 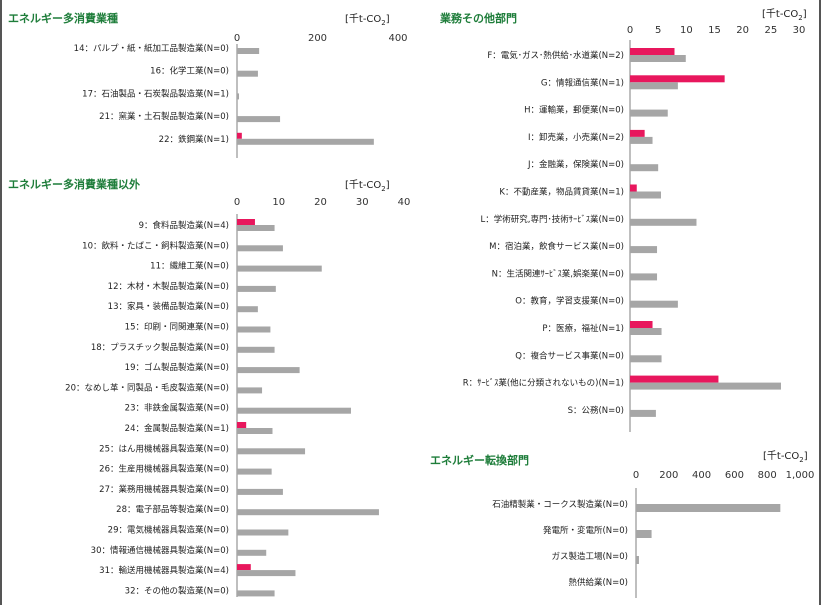 What do you see at coordinates (164, 116) in the screenshot?
I see `category-label: 21：窯業・土石製品製造業(N=0)` at bounding box center [164, 116].